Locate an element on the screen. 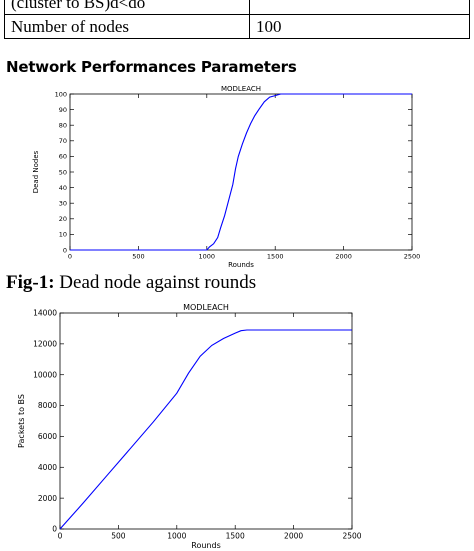 The height and width of the screenshot is (551, 474). y-tick-label: 20 is located at coordinates (63, 219).